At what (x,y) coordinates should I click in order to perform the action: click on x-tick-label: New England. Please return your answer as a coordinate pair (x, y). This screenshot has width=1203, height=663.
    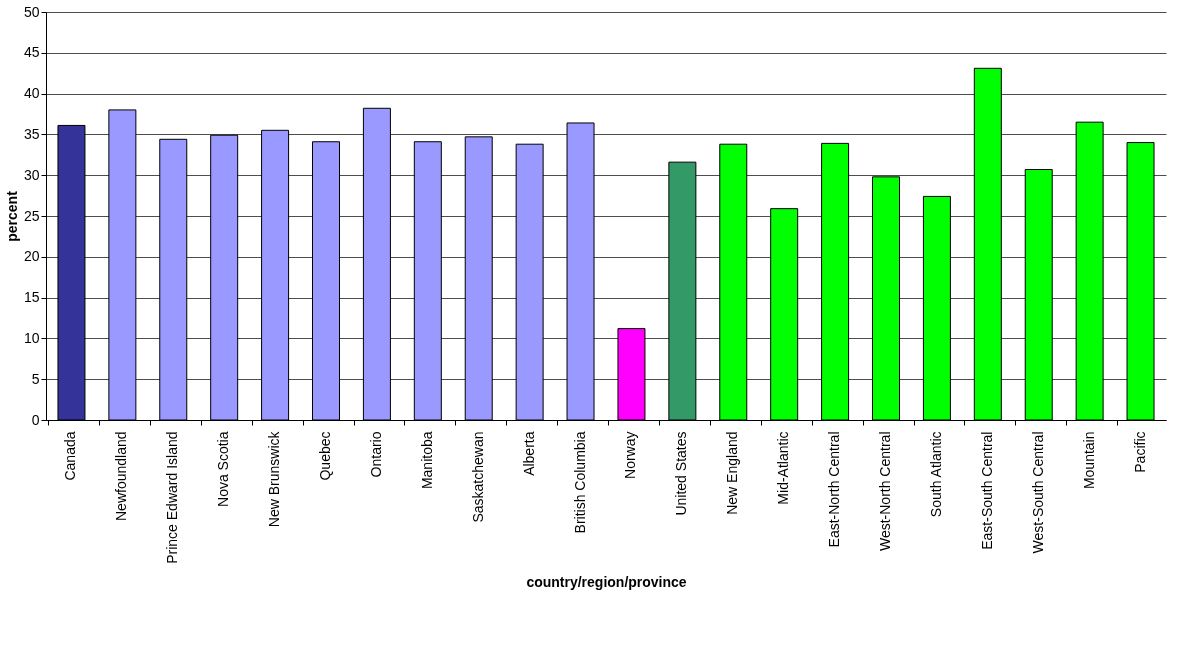
    Looking at the image, I should click on (732, 473).